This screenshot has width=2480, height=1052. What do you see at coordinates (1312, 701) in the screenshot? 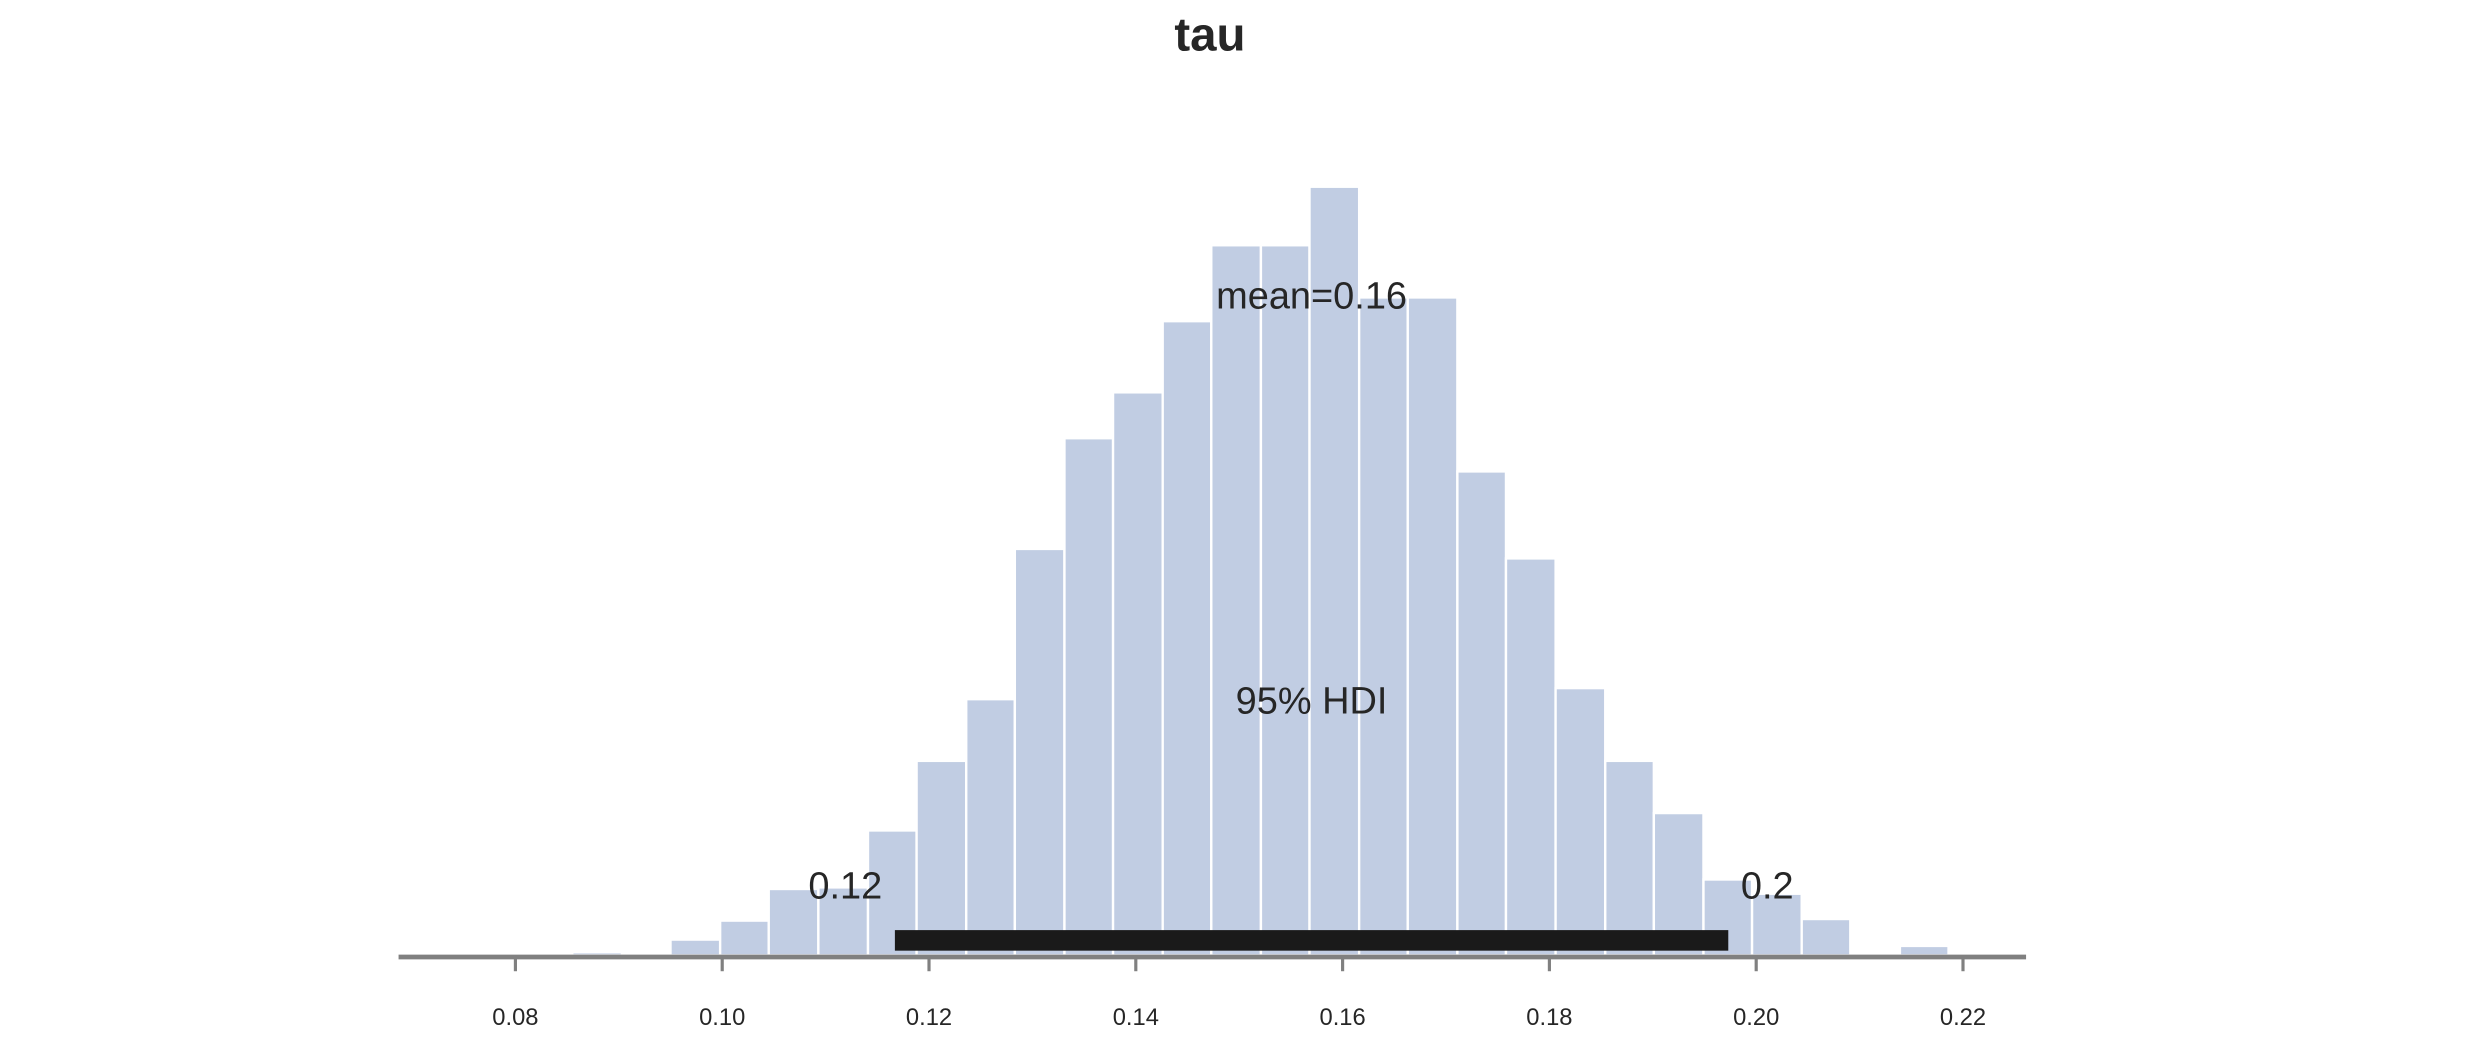
I see `hdi-label: 95% HDI` at bounding box center [1312, 701].